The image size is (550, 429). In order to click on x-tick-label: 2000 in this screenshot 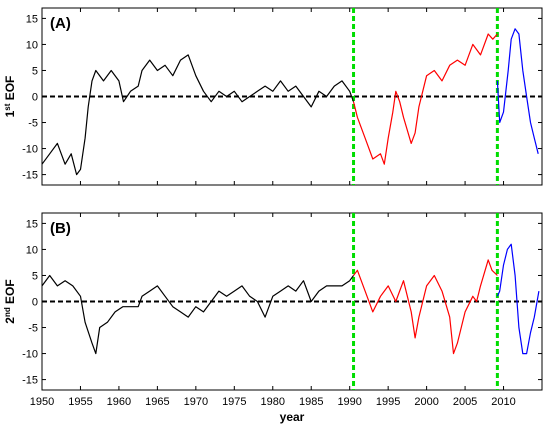, I will do `click(426, 402)`.